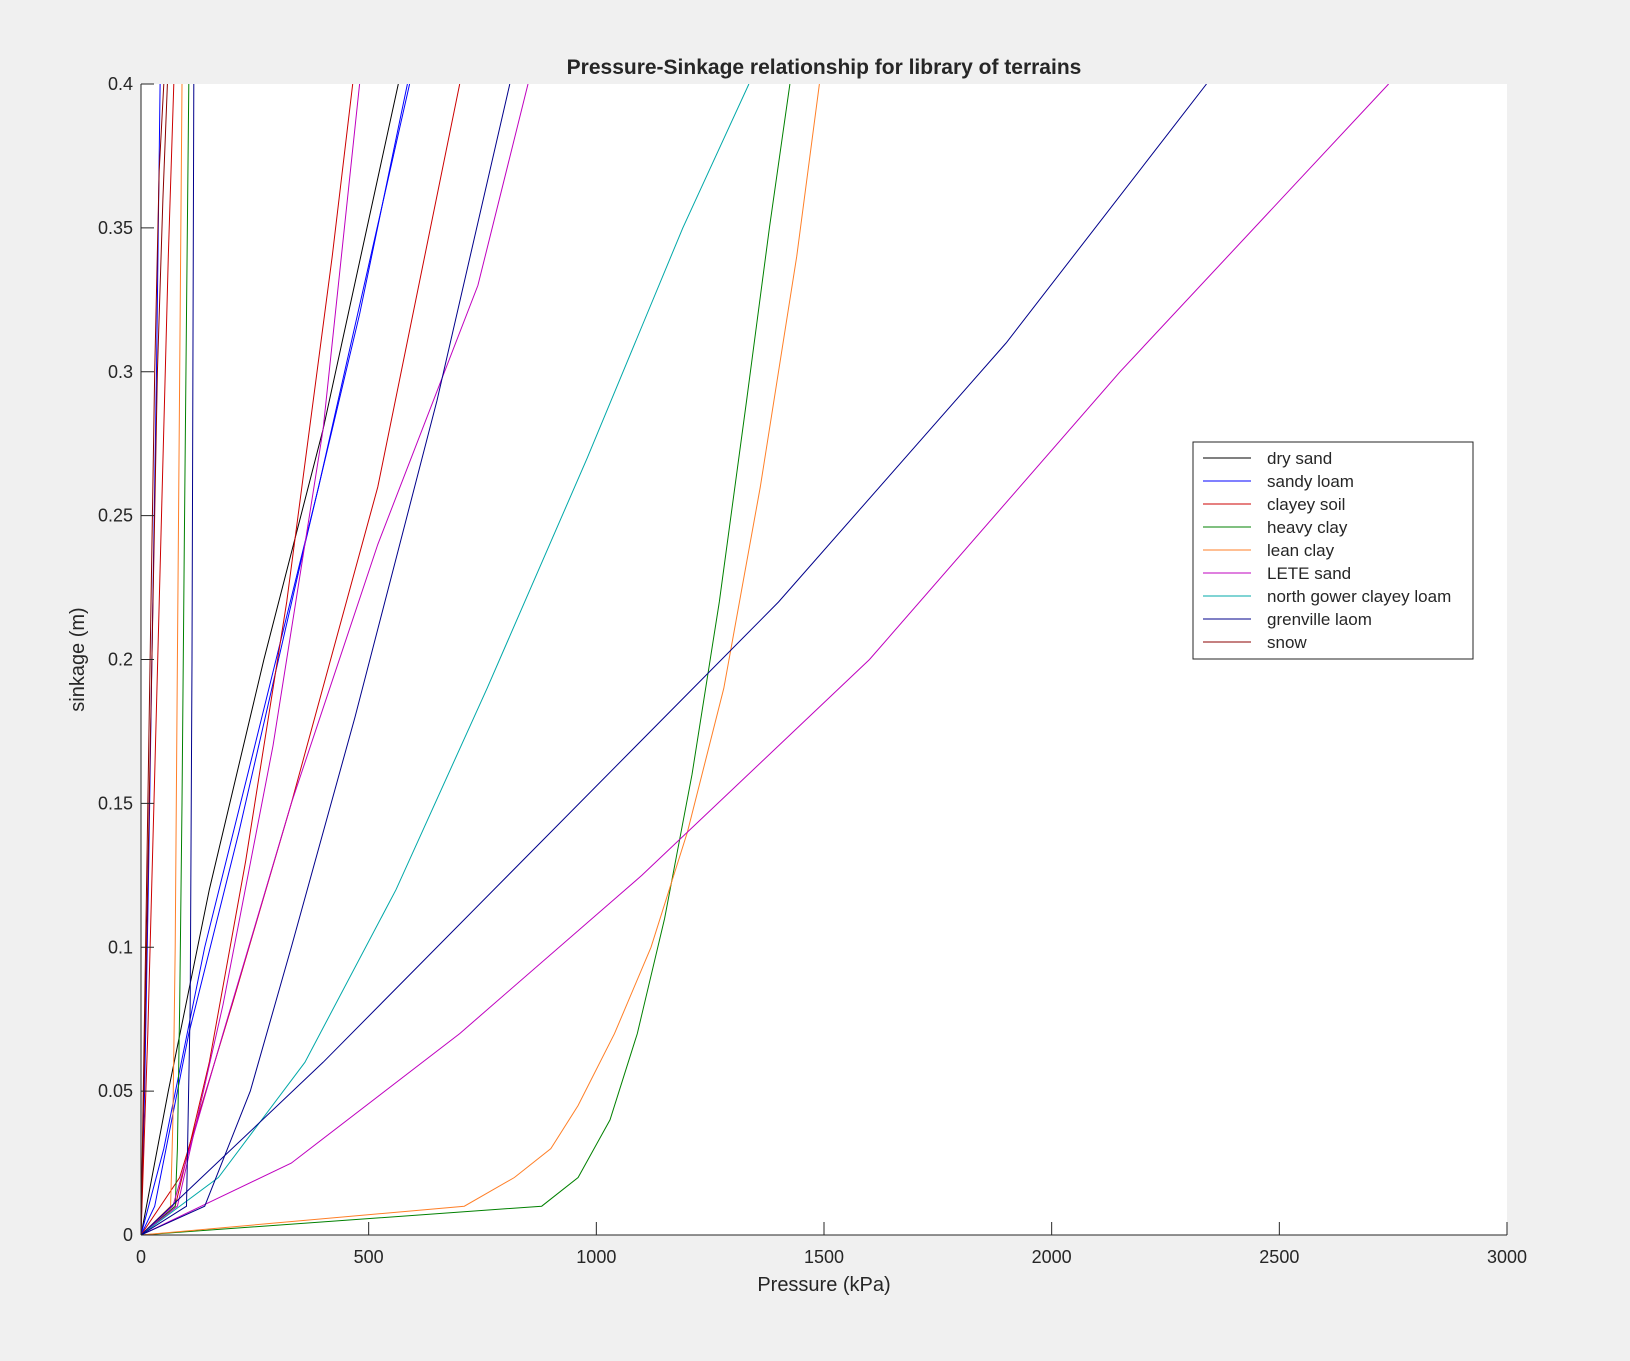 This screenshot has height=1361, width=1630. What do you see at coordinates (120, 660) in the screenshot?
I see `y-tick-label: 0.2` at bounding box center [120, 660].